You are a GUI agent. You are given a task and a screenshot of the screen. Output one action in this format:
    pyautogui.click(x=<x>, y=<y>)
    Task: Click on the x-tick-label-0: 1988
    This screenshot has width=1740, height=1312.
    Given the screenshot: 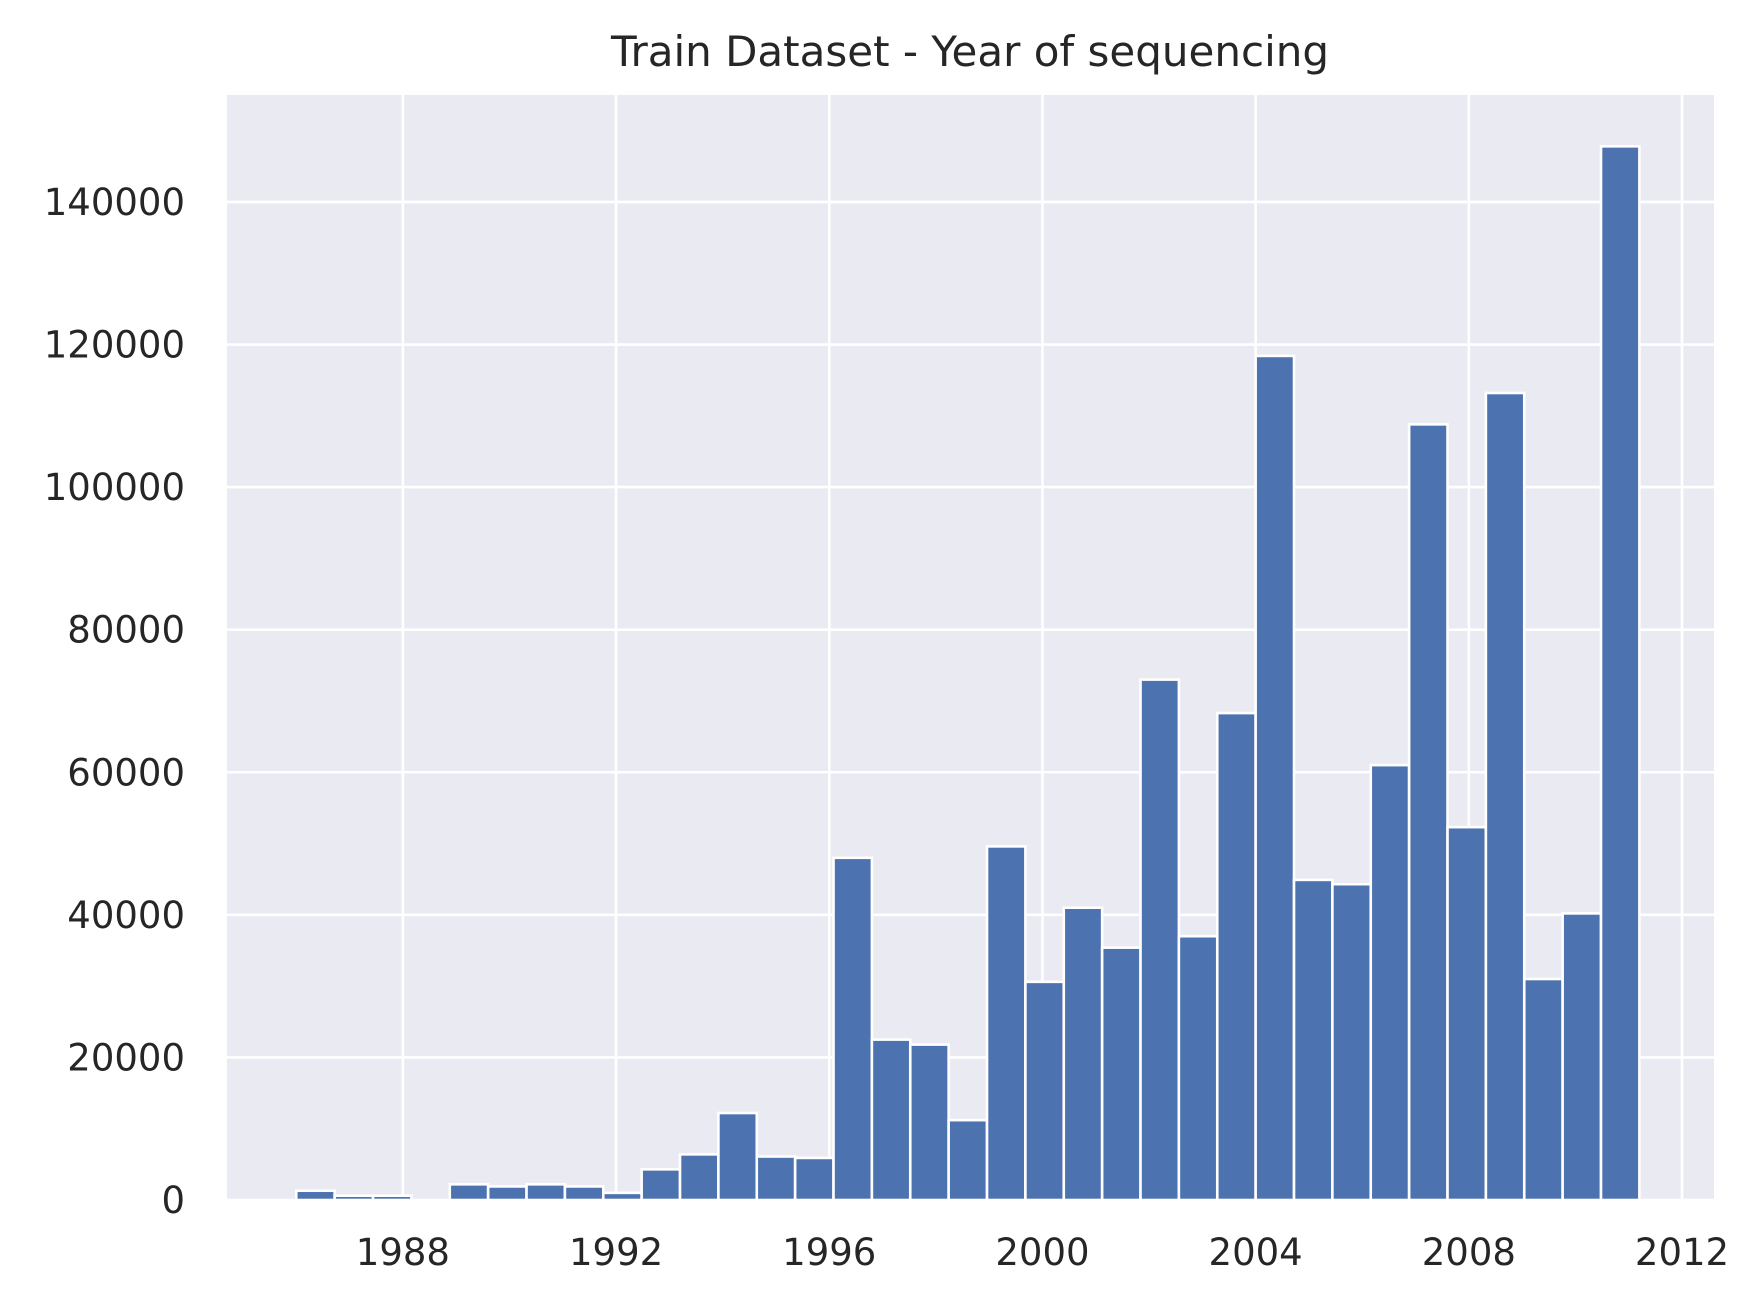 What is the action you would take?
    pyautogui.click(x=403, y=1252)
    